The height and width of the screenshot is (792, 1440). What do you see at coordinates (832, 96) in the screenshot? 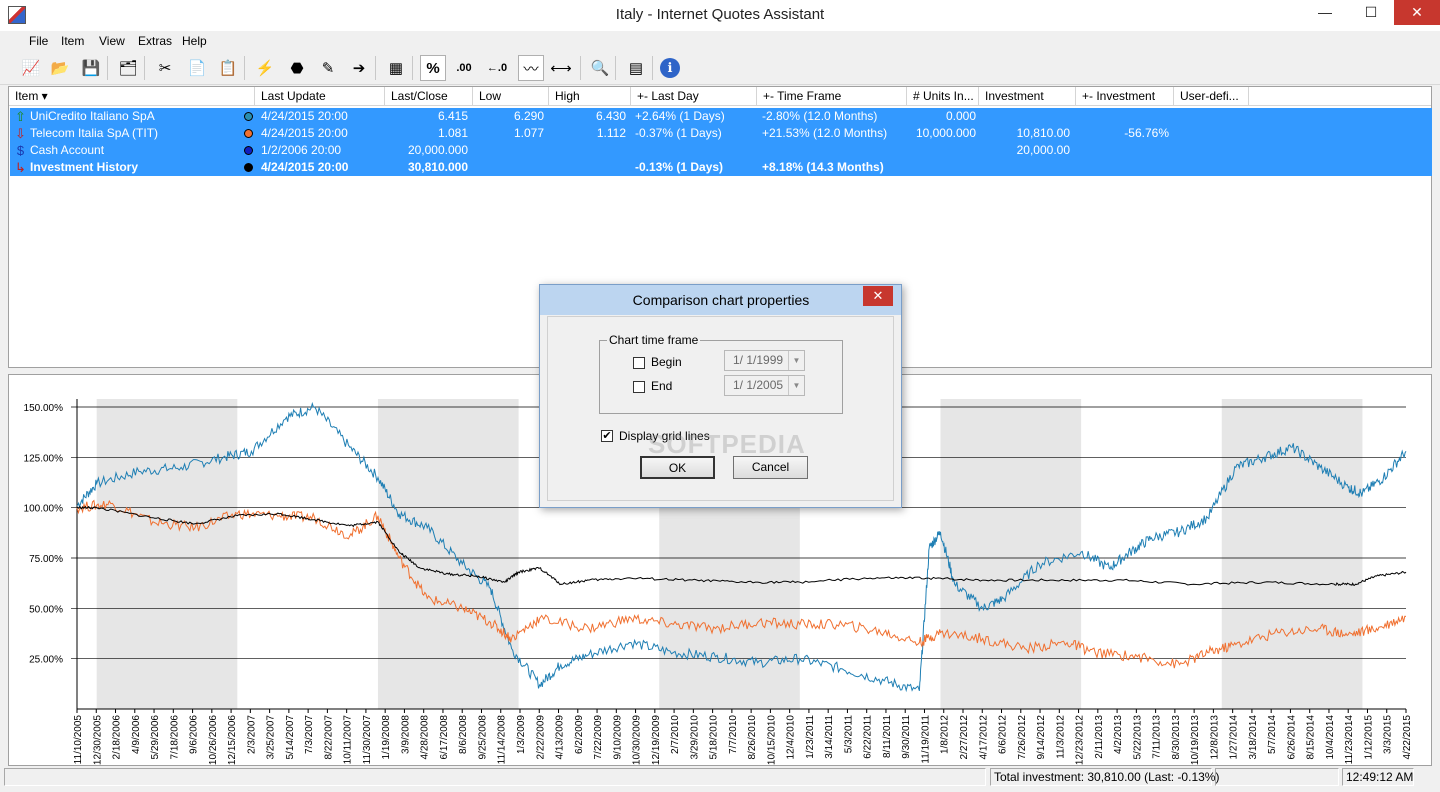
I see `column-header: +- Time Frame` at bounding box center [832, 96].